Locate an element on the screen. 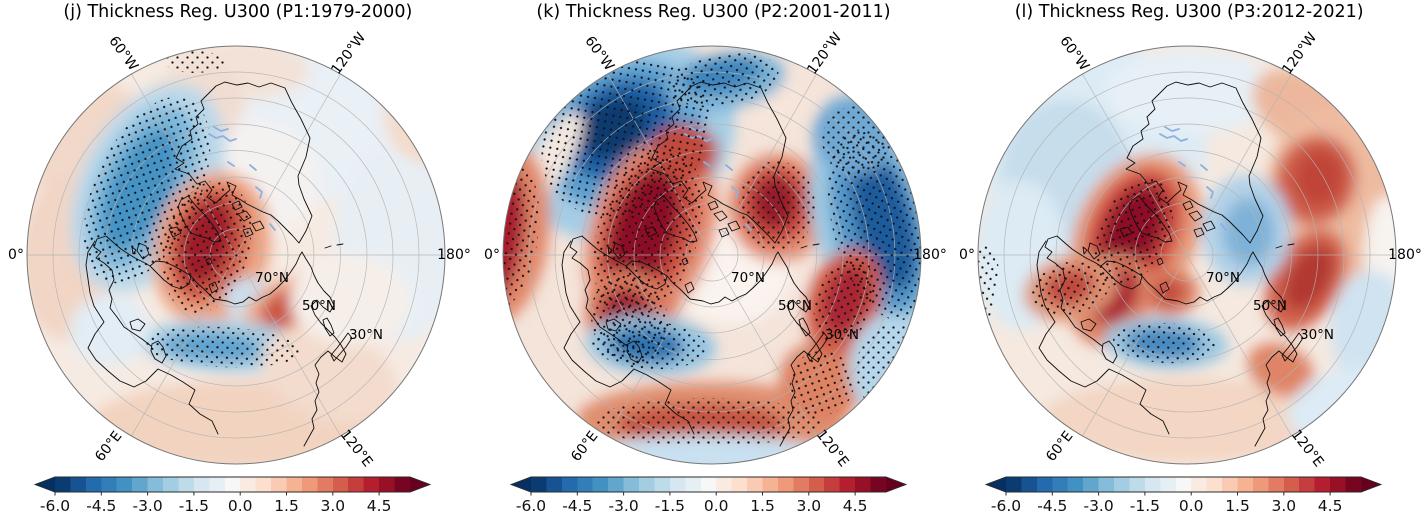 The width and height of the screenshot is (1427, 522). stippling is located at coordinates (1098, 270).